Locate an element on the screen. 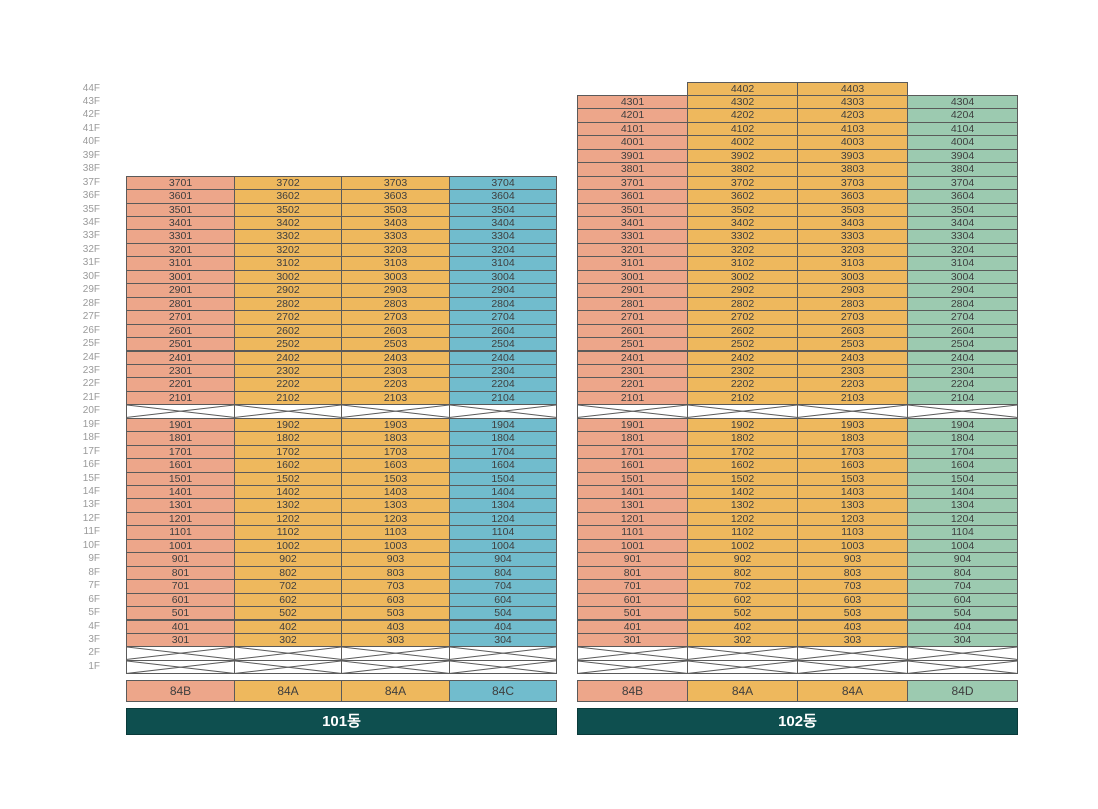 This screenshot has height=809, width=1098. floor-label: 12F is located at coordinates (91, 518).